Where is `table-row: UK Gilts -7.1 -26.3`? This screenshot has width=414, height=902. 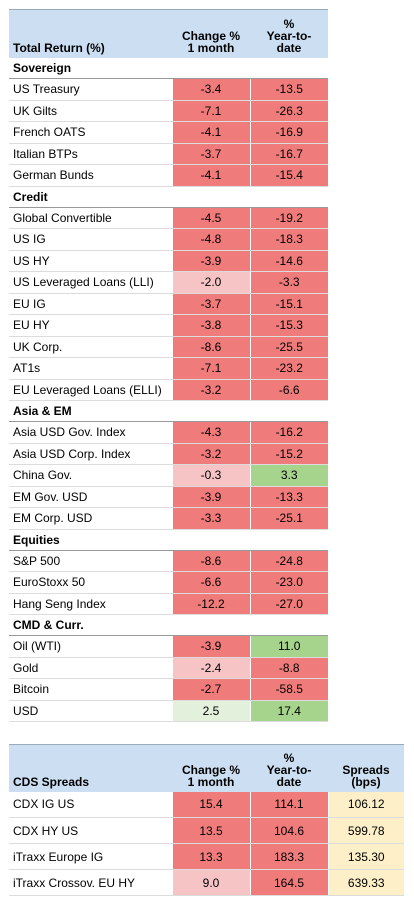
table-row: UK Gilts -7.1 -26.3 is located at coordinates (168, 111).